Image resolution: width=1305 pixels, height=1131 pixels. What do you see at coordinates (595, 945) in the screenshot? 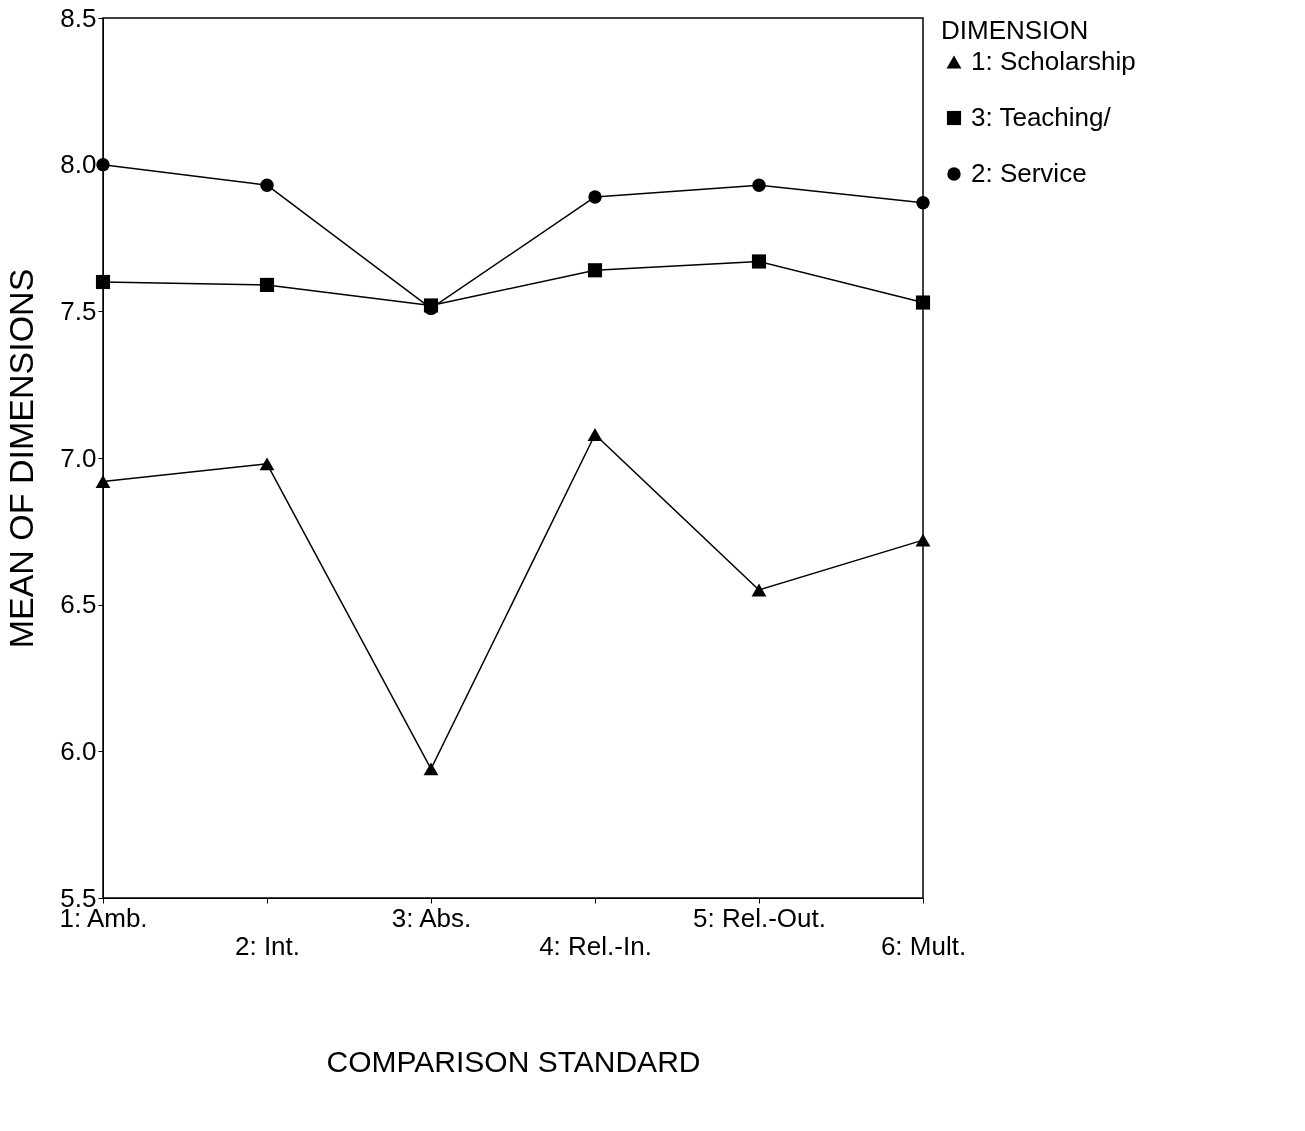
I see `x-tick-label: 4: Rel.-In.` at bounding box center [595, 945].